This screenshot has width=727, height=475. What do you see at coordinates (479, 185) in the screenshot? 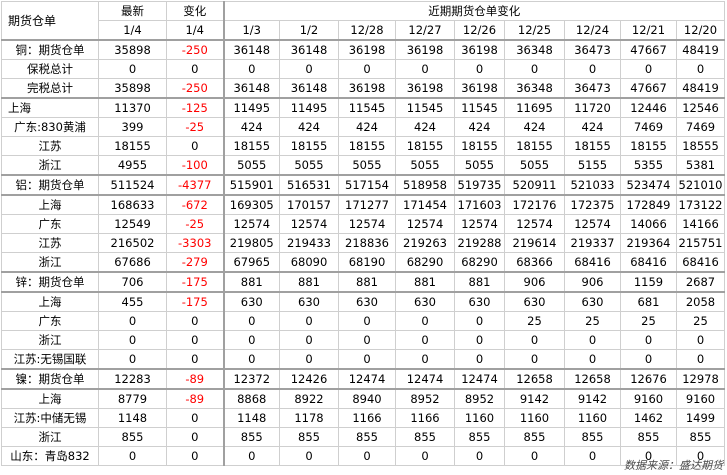
I see `history-value: 519735` at bounding box center [479, 185].